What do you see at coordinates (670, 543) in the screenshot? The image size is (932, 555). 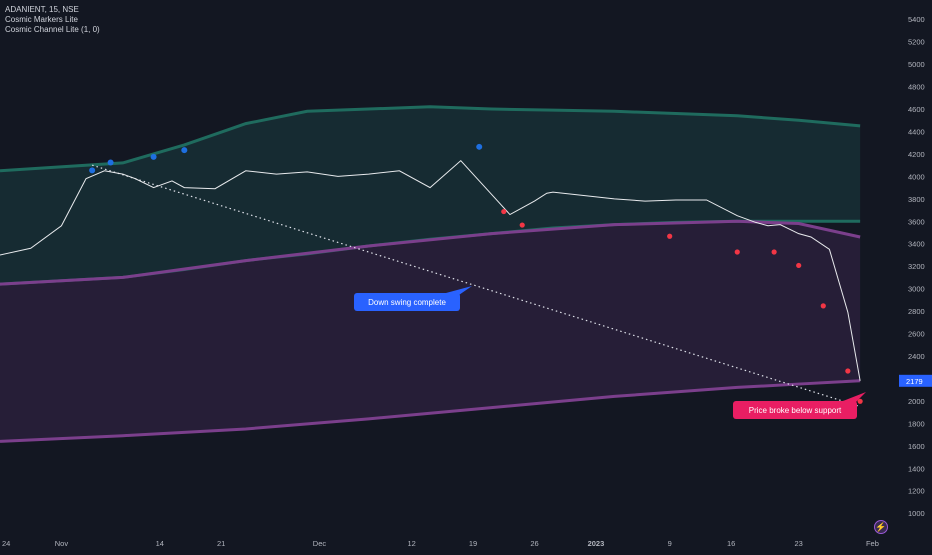 I see `x-tick-label: 9` at bounding box center [670, 543].